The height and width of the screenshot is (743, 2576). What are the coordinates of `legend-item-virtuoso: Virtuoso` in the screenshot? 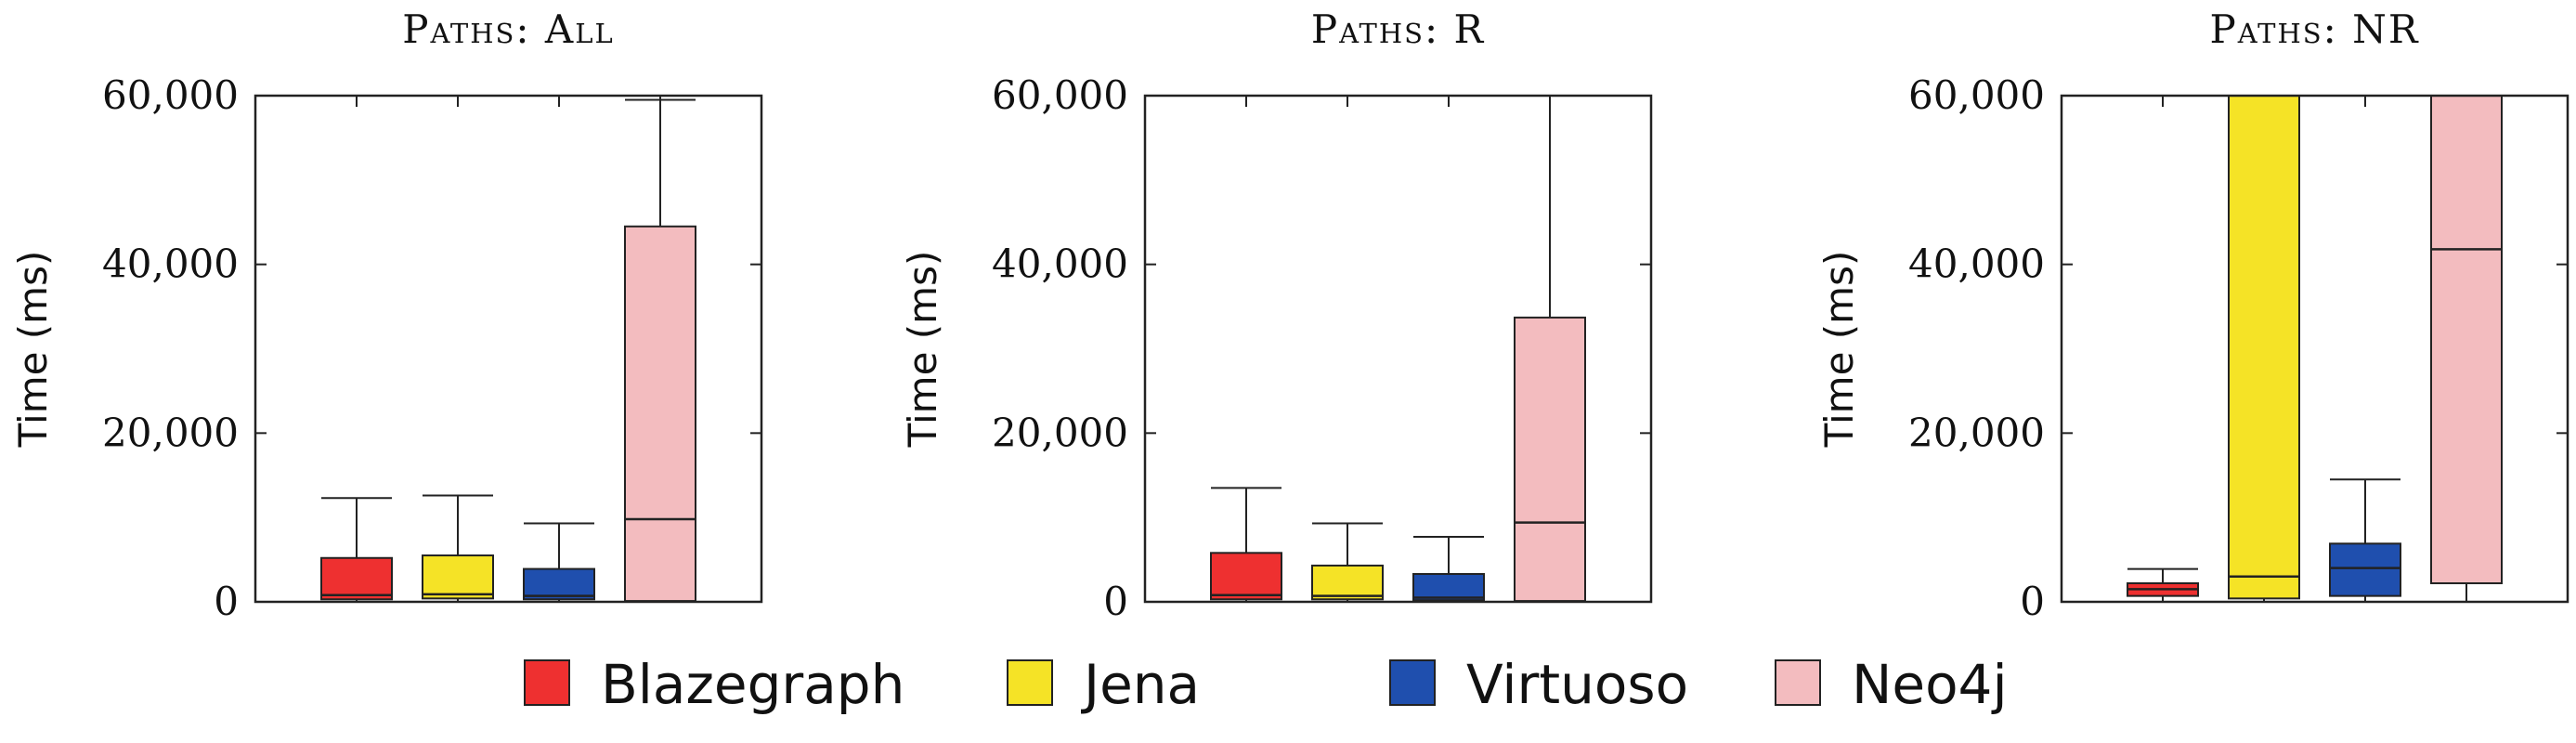 It's located at (1538, 684).